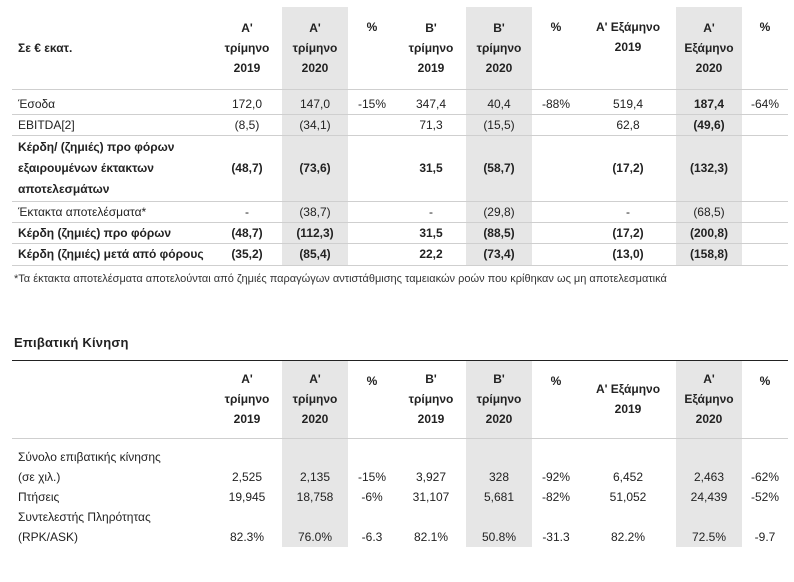 Image resolution: width=794 pixels, height=582 pixels. I want to click on cell: (68,5), so click(709, 212).